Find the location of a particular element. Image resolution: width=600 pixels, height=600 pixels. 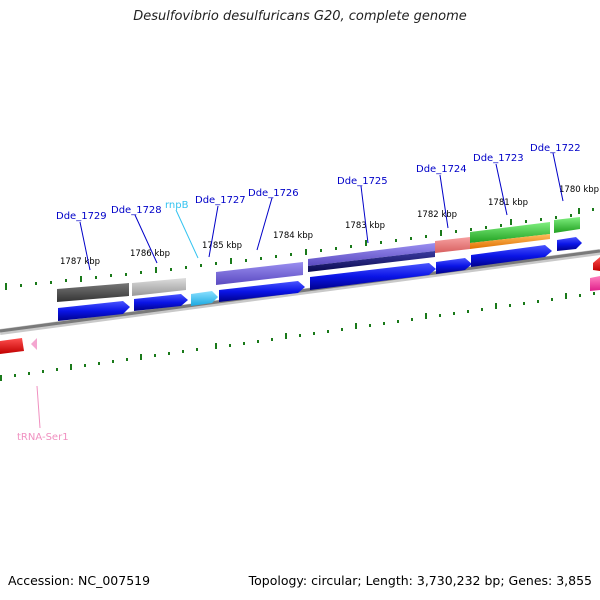

gene-label-dde1724: Dde_1724 is located at coordinates (441, 169).